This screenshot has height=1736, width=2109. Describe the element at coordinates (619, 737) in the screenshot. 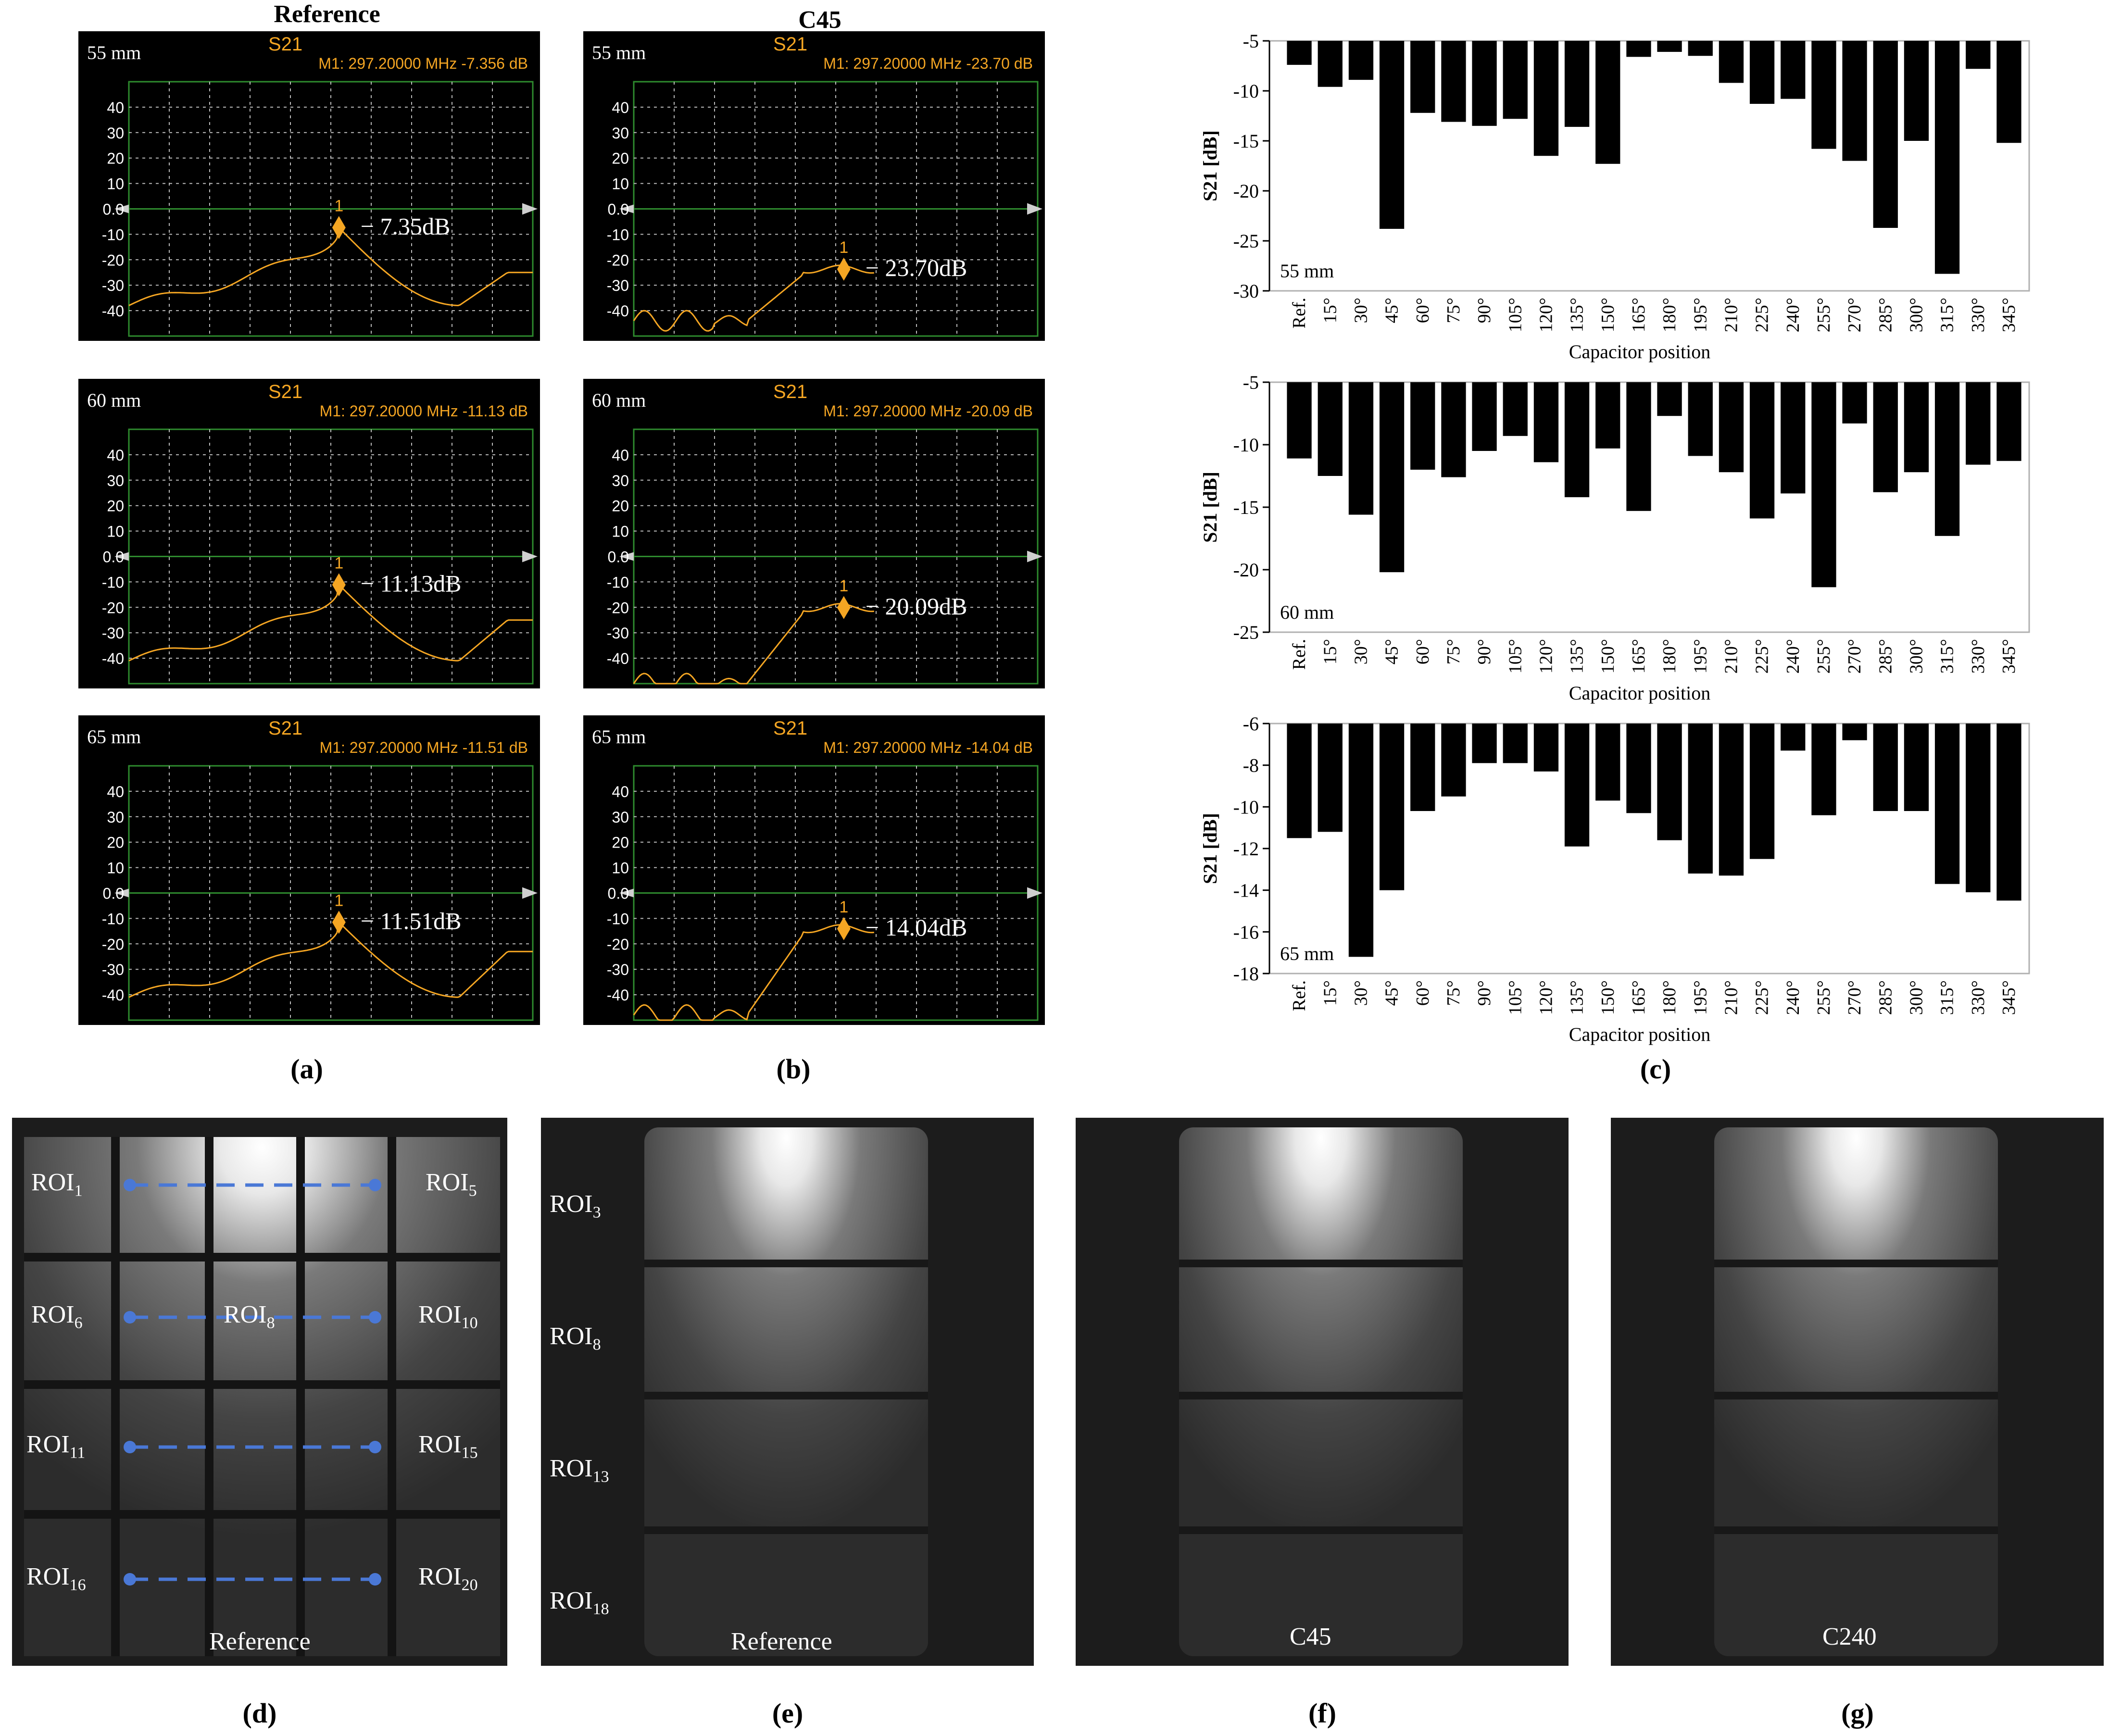

I see `vna-distance-label: 65 mm` at that location.